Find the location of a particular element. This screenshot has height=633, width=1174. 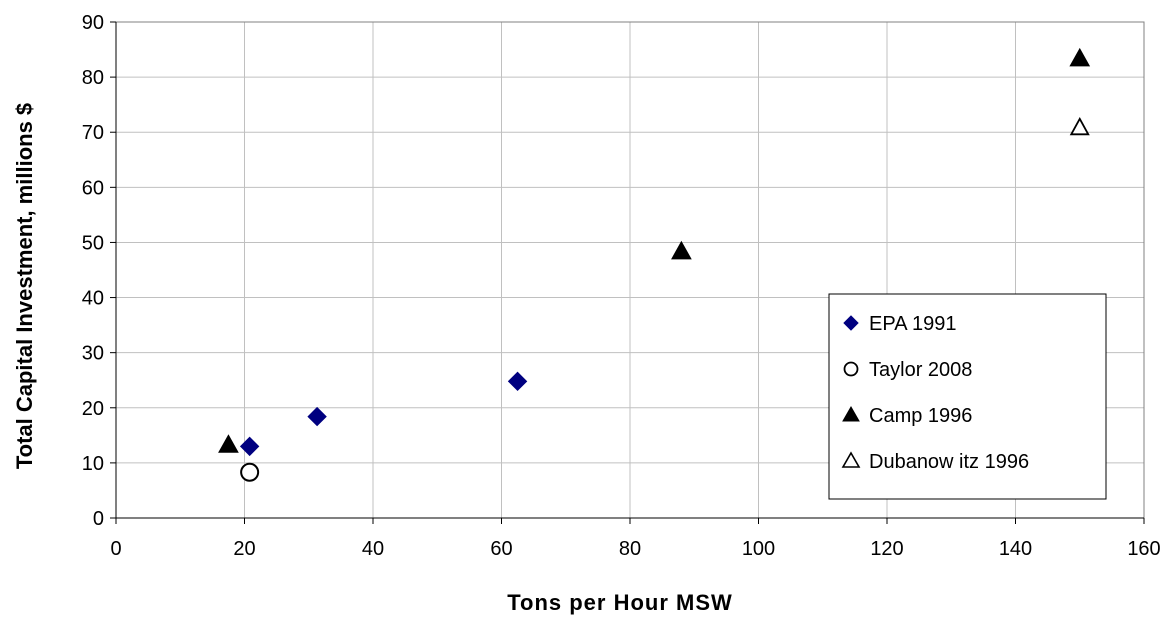

y-tick-label: 20 is located at coordinates (93, 409).